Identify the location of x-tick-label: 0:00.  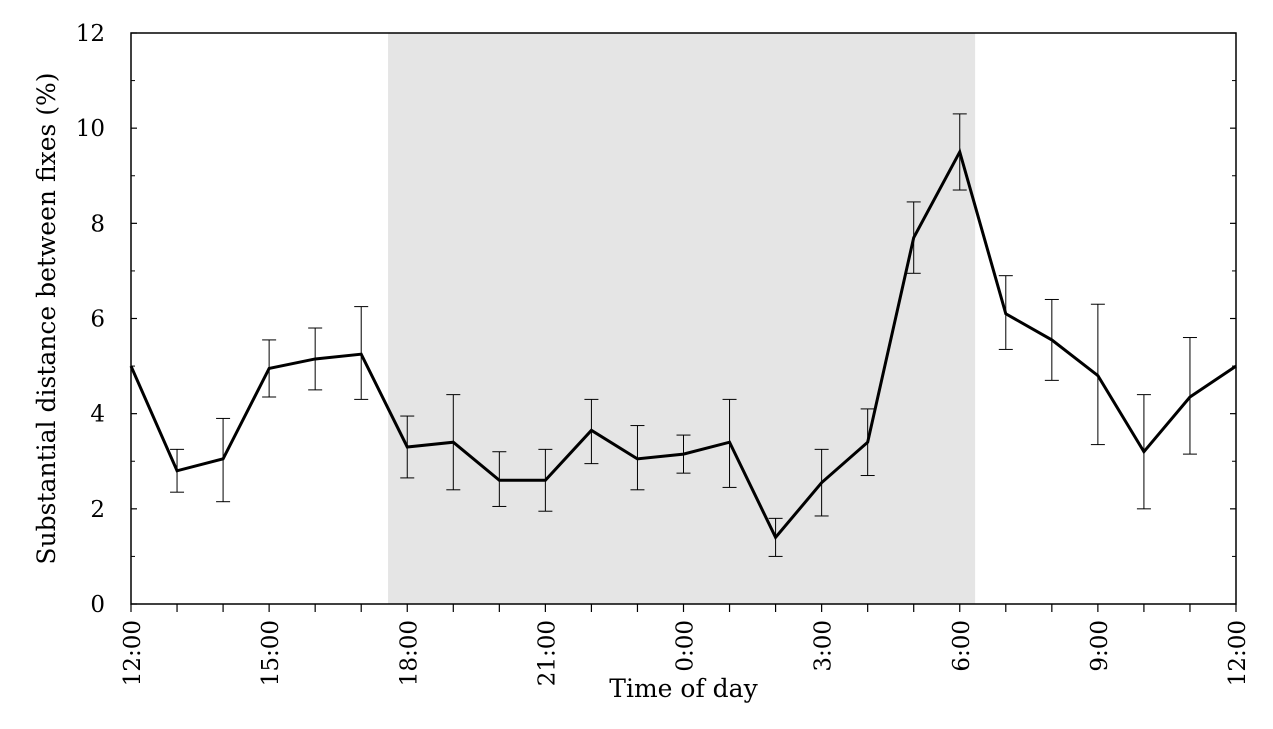
(686, 646).